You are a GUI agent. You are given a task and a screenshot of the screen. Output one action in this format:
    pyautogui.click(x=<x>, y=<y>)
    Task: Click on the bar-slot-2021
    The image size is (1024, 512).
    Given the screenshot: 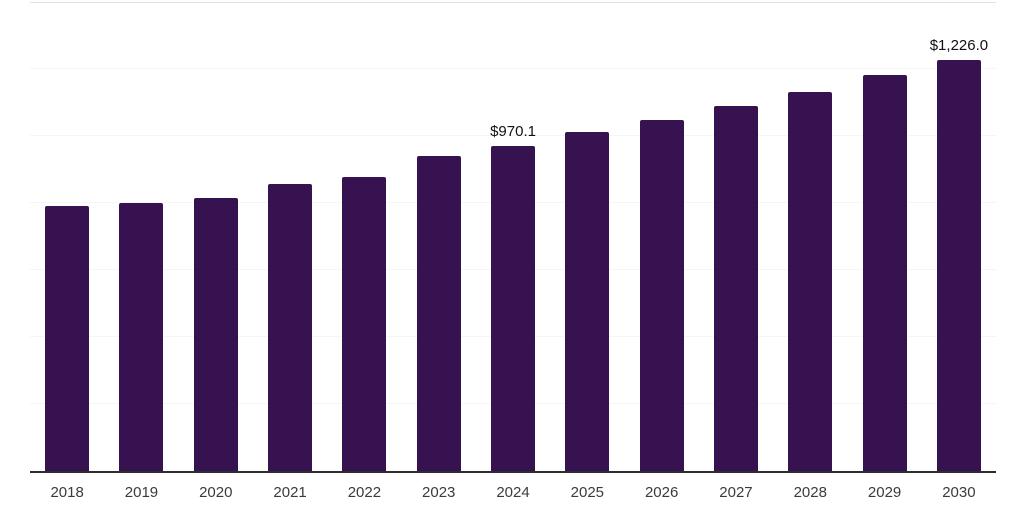 What is the action you would take?
    pyautogui.click(x=290, y=236)
    